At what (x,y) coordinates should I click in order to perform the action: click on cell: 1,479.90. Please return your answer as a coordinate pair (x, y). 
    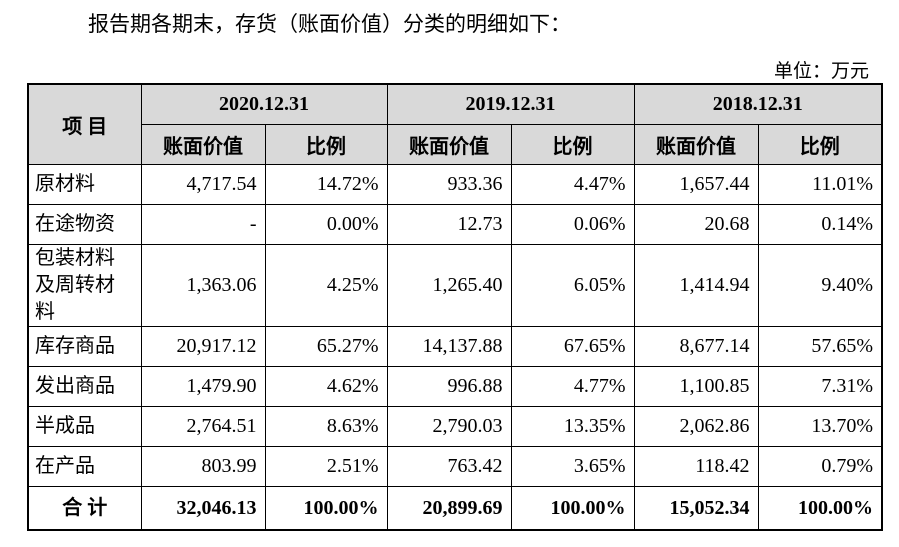
    Looking at the image, I should click on (203, 386).